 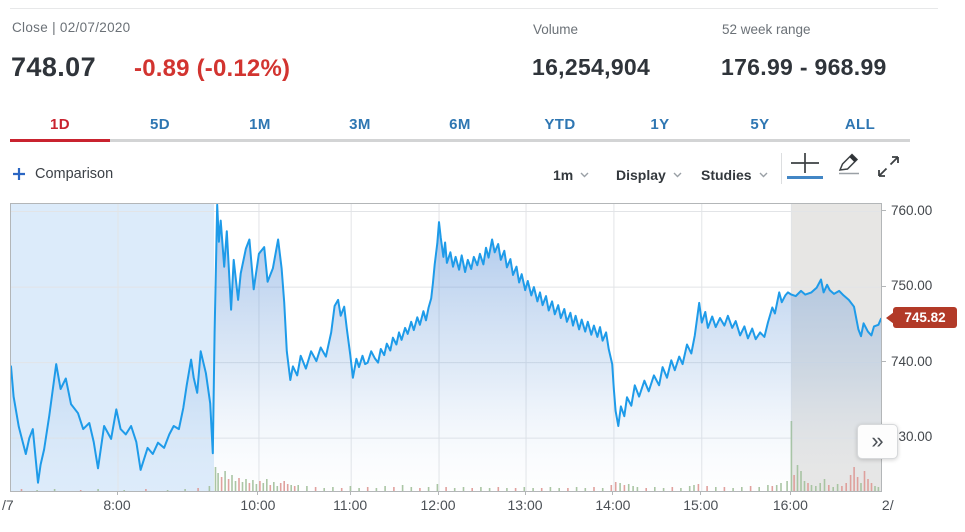 I want to click on tab-5d: 5D, so click(x=160, y=124).